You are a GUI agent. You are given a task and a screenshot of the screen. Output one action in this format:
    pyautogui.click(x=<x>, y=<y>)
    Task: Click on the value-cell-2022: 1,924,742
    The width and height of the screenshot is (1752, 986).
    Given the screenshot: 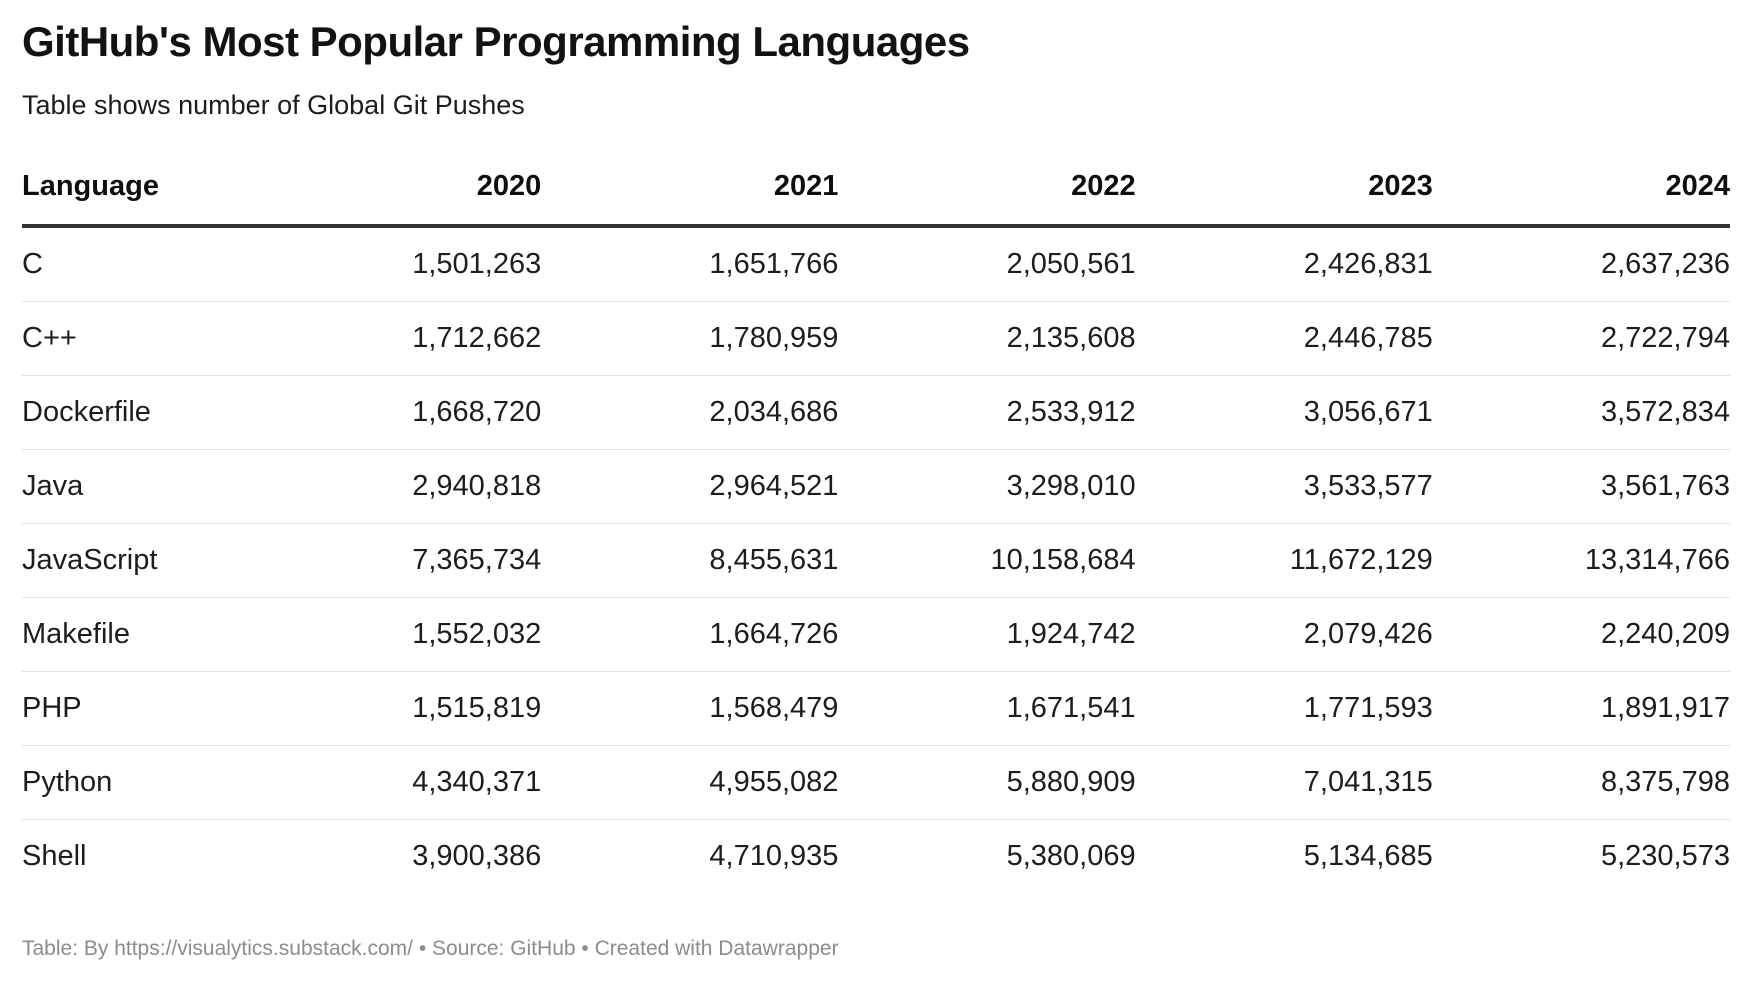 What is the action you would take?
    pyautogui.click(x=987, y=635)
    